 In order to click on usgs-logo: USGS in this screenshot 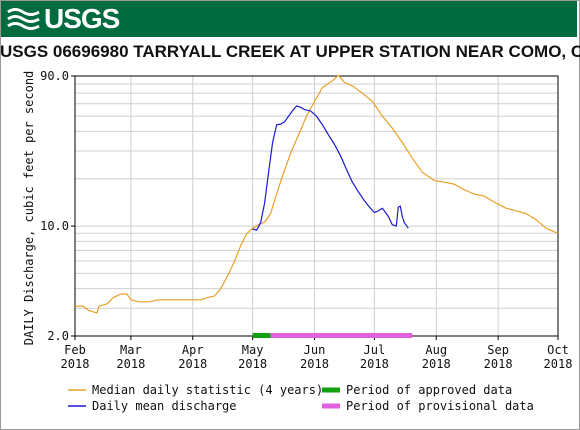, I will do `click(63, 19)`.